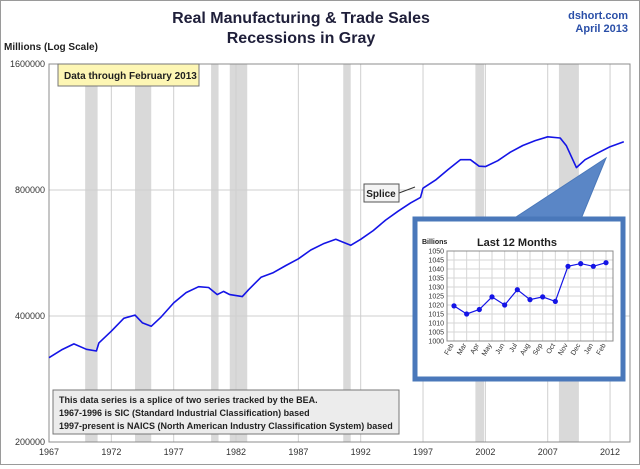 This screenshot has height=469, width=640. Describe the element at coordinates (436, 333) in the screenshot. I see `inset-y-tick-label: 1005` at that location.